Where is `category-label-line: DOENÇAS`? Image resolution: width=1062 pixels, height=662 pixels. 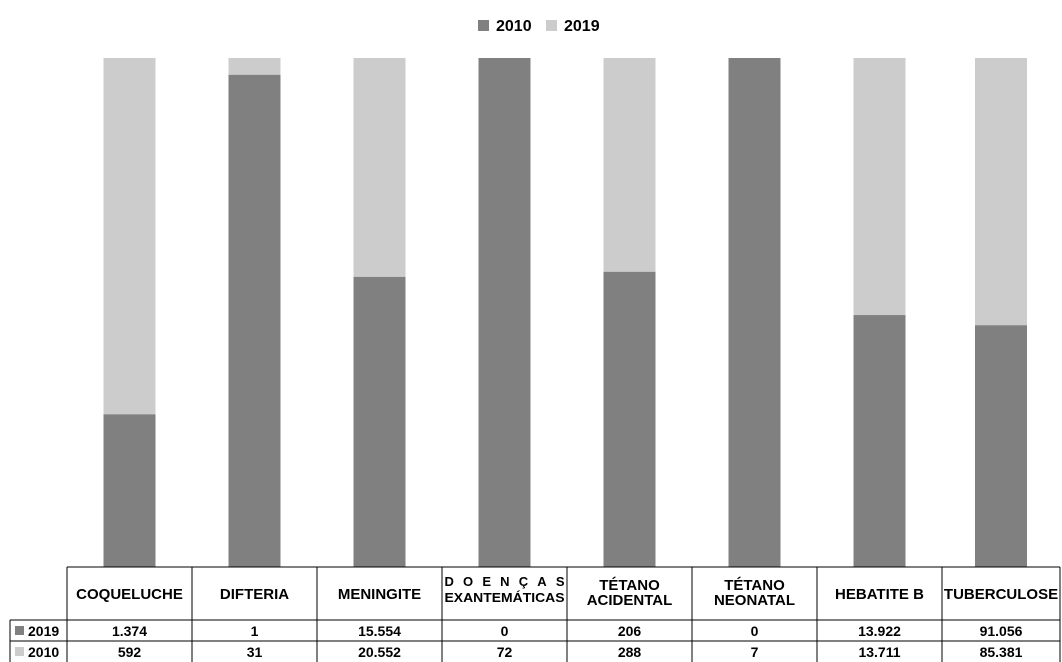
category-label-line: DOENÇAS is located at coordinates (505, 581).